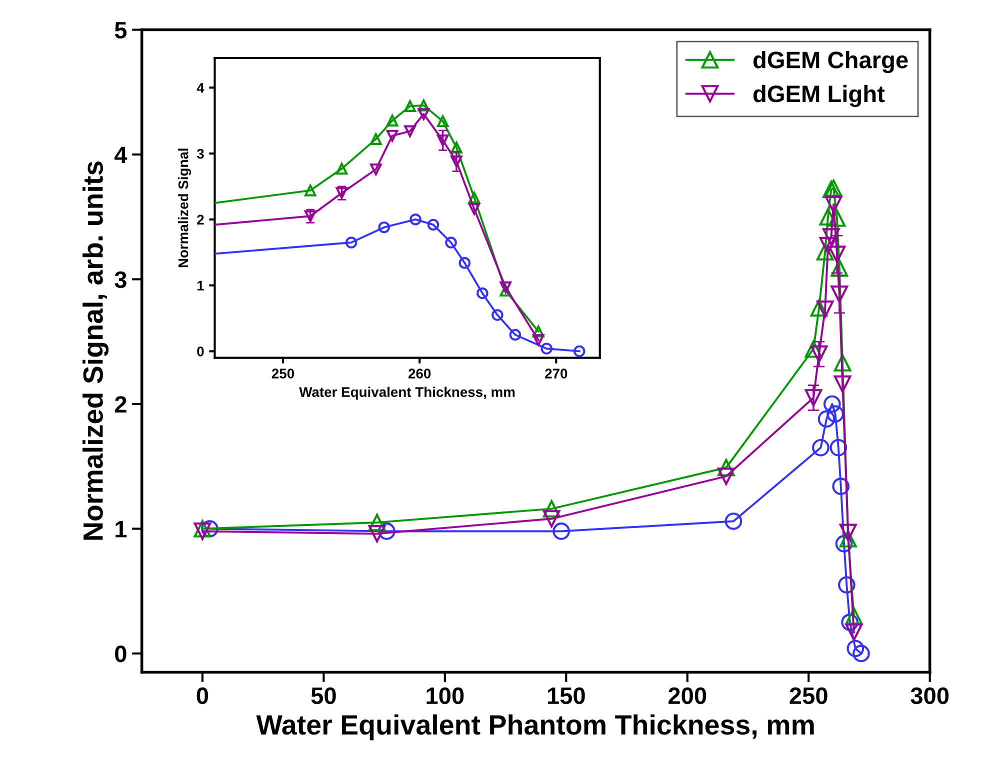 Image resolution: width=985 pixels, height=763 pixels. Describe the element at coordinates (819, 96) in the screenshot. I see `legend-label: dGEM Light` at that location.